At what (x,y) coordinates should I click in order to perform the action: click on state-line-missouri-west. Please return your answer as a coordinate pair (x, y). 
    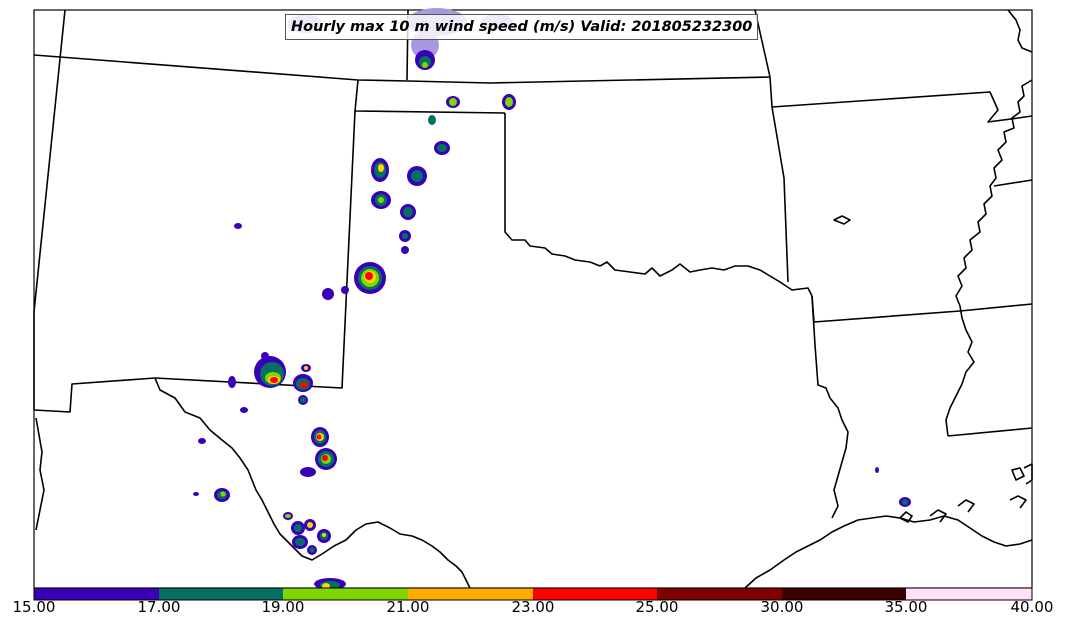
    Looking at the image, I should click on (763, 58).